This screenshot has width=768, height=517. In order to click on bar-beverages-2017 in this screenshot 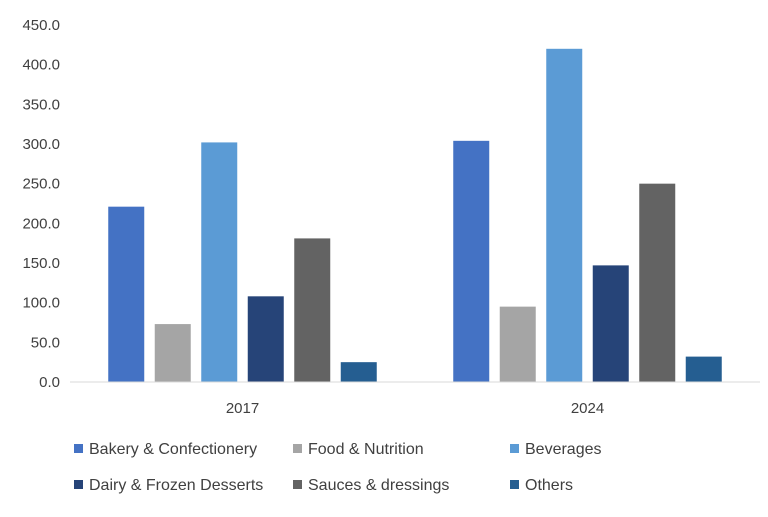, I will do `click(219, 262)`.